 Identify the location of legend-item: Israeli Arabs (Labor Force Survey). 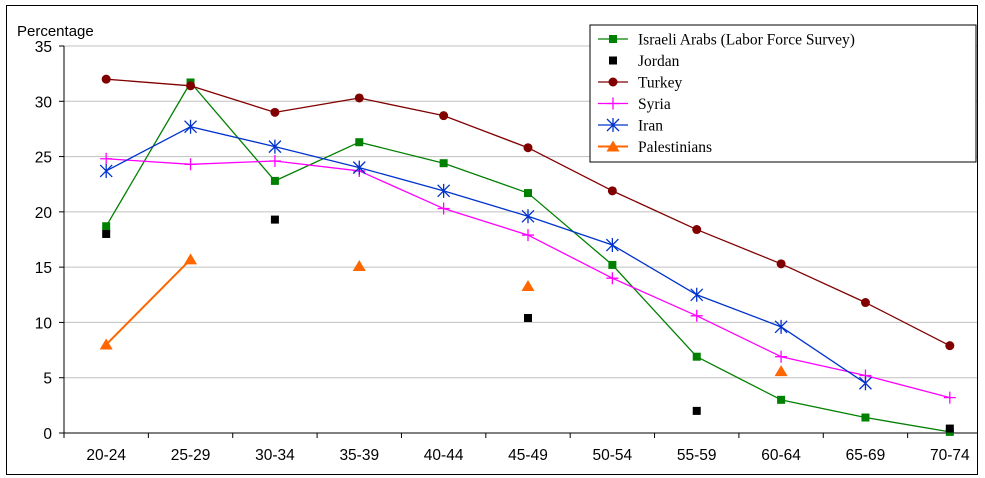
(726, 40).